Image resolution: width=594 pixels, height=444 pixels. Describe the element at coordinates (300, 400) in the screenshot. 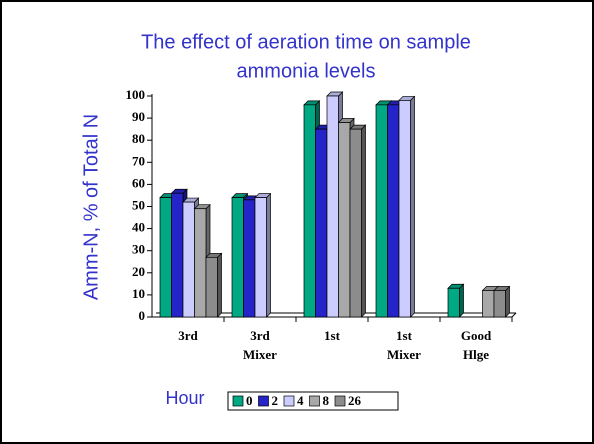

I see `legend-label: 4` at that location.